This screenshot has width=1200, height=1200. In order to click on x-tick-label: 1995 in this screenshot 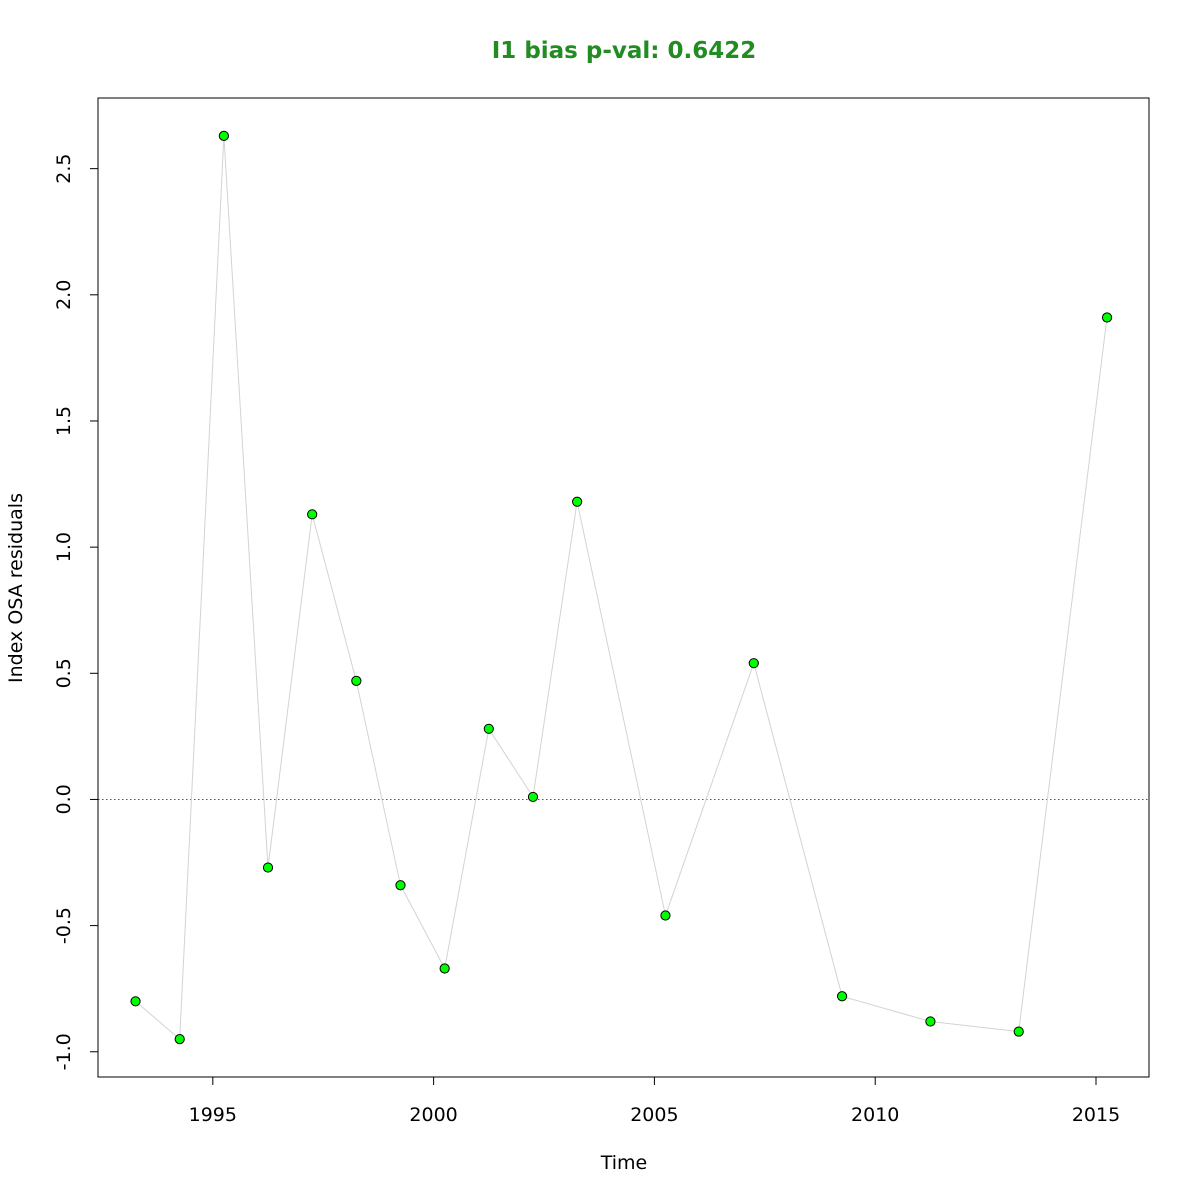, I will do `click(213, 1115)`.